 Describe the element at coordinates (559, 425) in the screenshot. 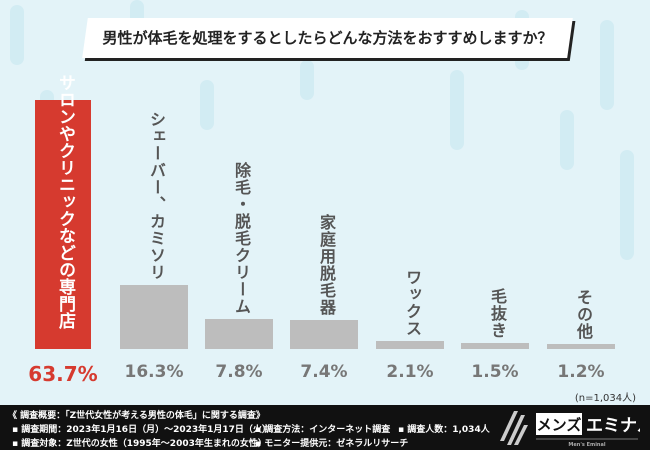

I see `svg-text: メンズ` at that location.